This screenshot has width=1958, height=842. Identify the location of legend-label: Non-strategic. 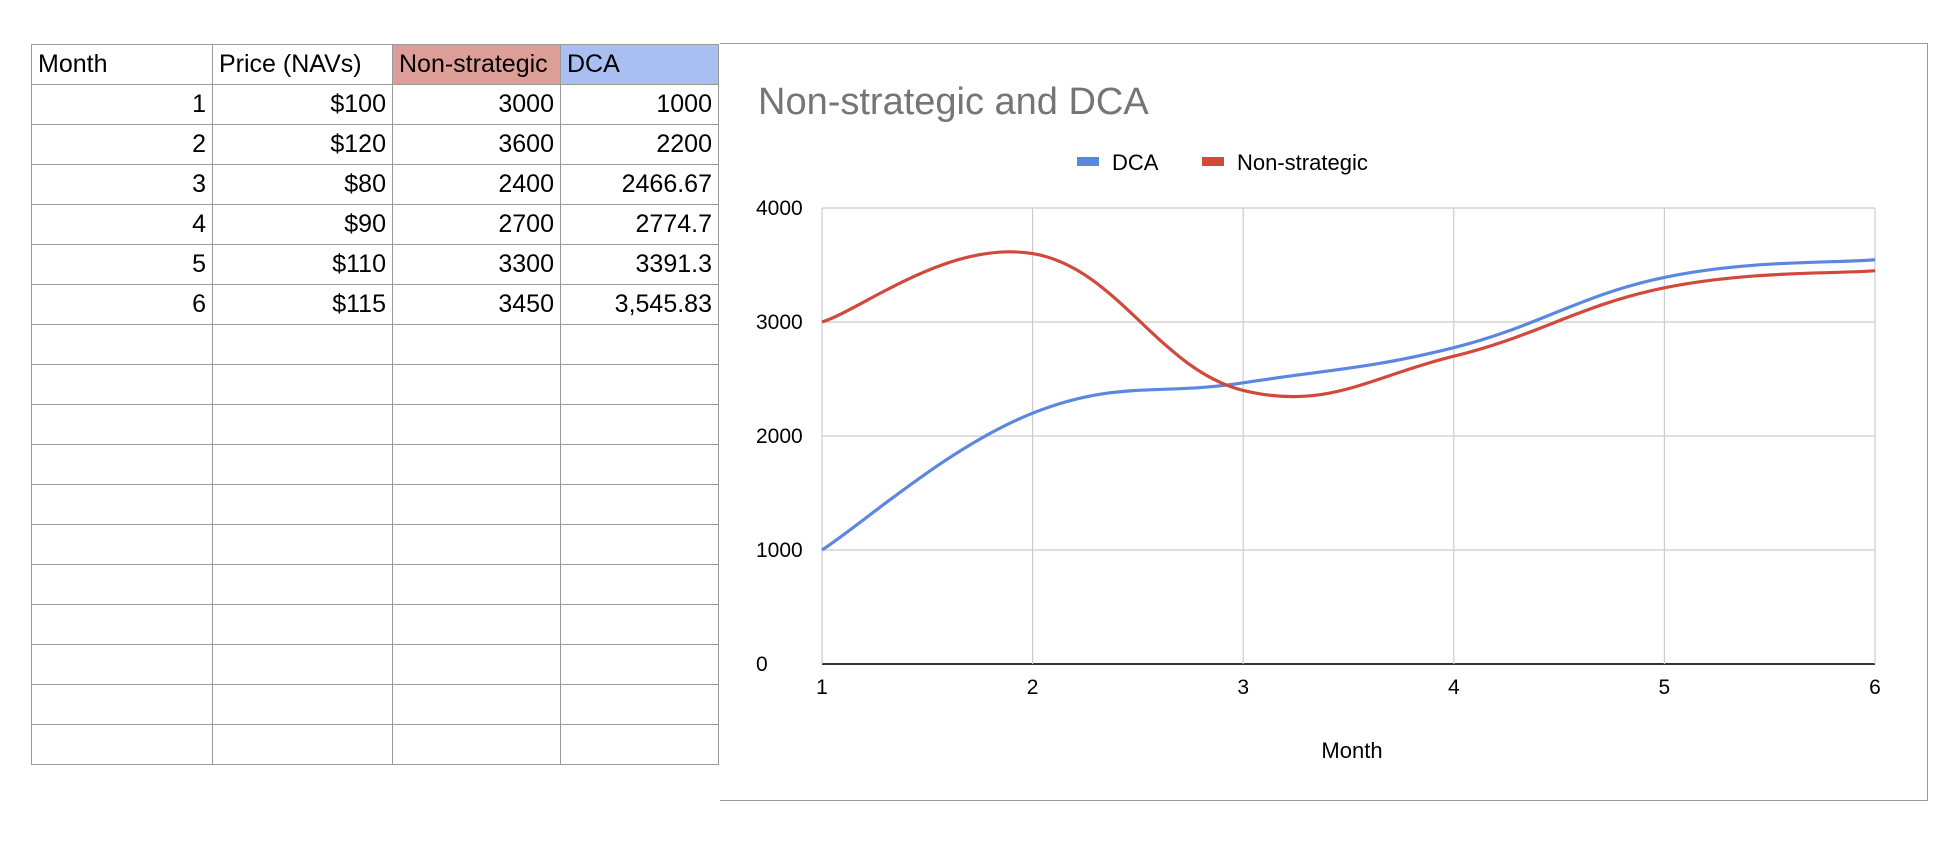
(1302, 162).